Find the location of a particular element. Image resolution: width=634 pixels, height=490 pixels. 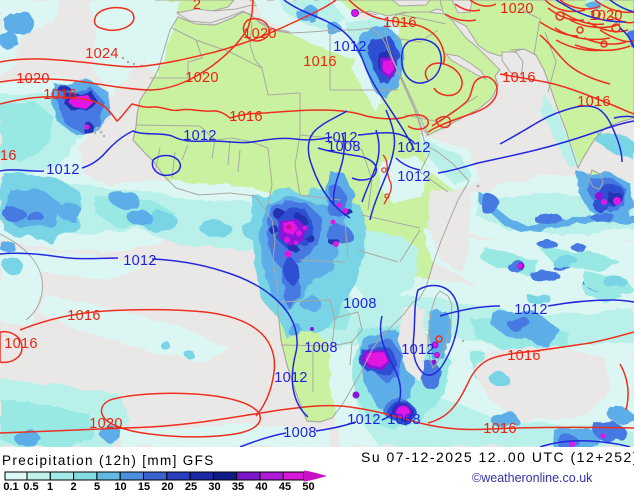

svg-text: 1024 is located at coordinates (101, 54).